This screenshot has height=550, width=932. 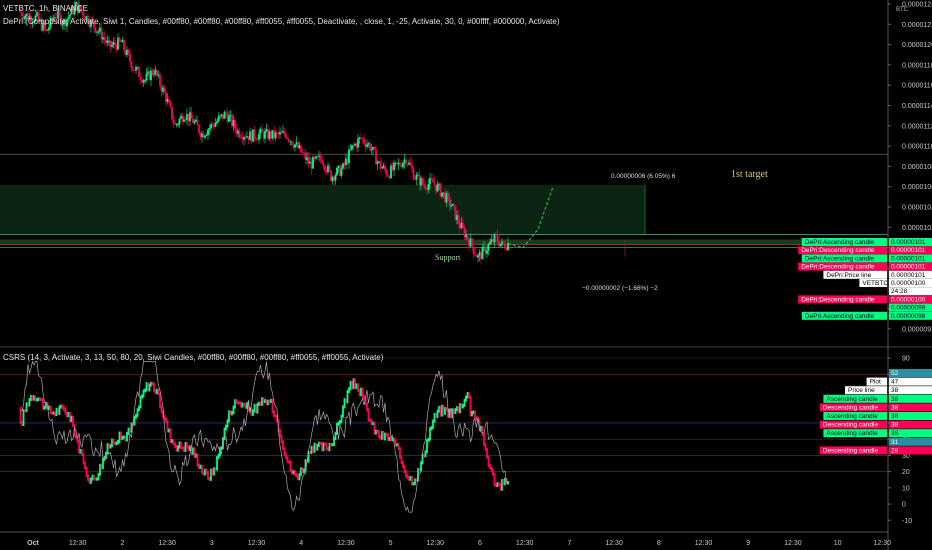 What do you see at coordinates (301, 543) in the screenshot?
I see `time-tick-label: 4` at bounding box center [301, 543].